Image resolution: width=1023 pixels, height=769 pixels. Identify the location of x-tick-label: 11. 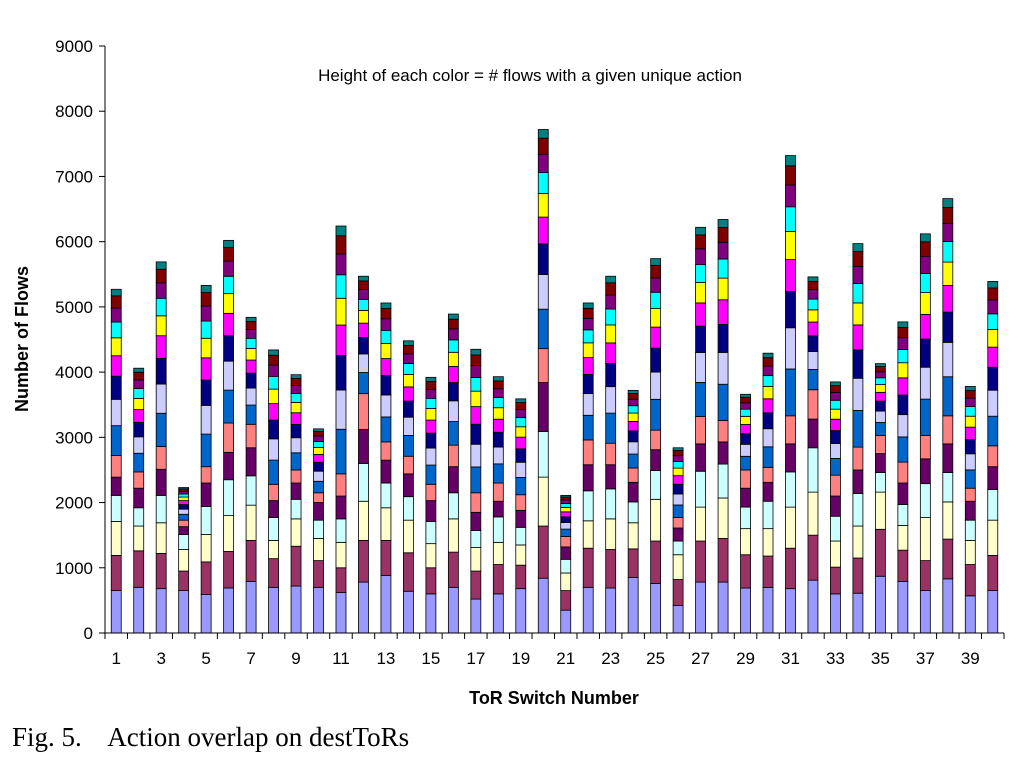
(341, 658).